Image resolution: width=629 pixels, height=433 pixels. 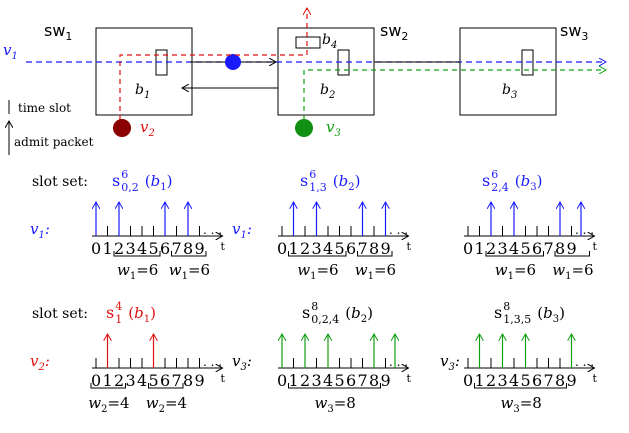 What do you see at coordinates (329, 41) in the screenshot?
I see `buffer-b4-label: b4` at bounding box center [329, 41].